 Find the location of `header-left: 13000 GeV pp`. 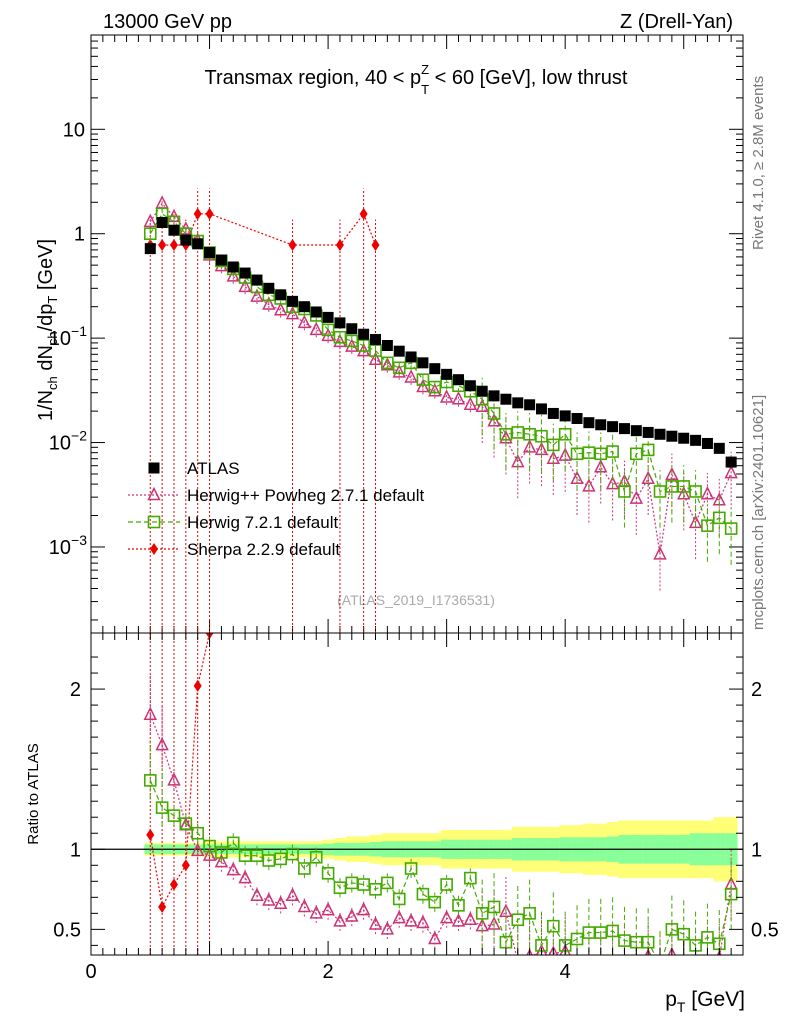

header-left: 13000 GeV pp is located at coordinates (167, 22).